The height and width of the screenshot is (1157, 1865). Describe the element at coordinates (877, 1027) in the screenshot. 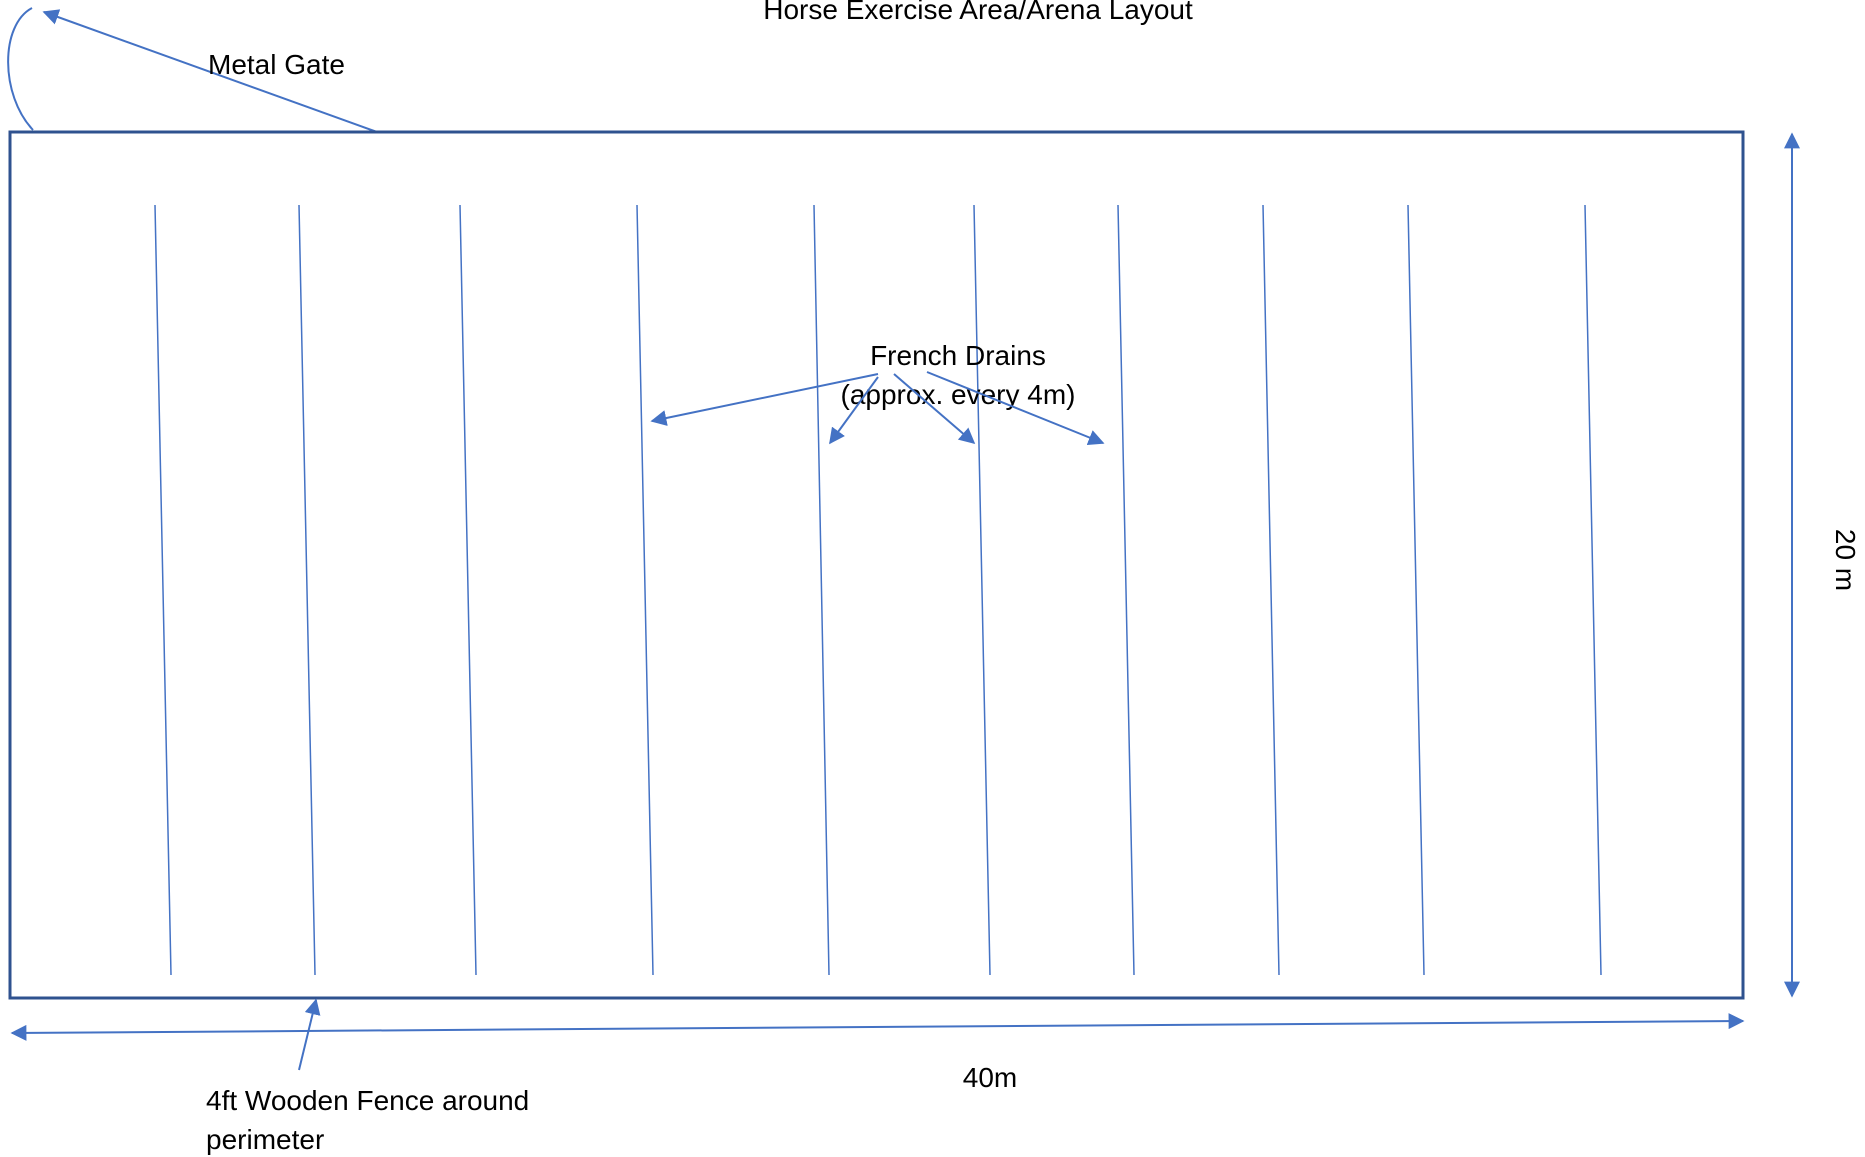

I see `width-dimension-arrow` at that location.